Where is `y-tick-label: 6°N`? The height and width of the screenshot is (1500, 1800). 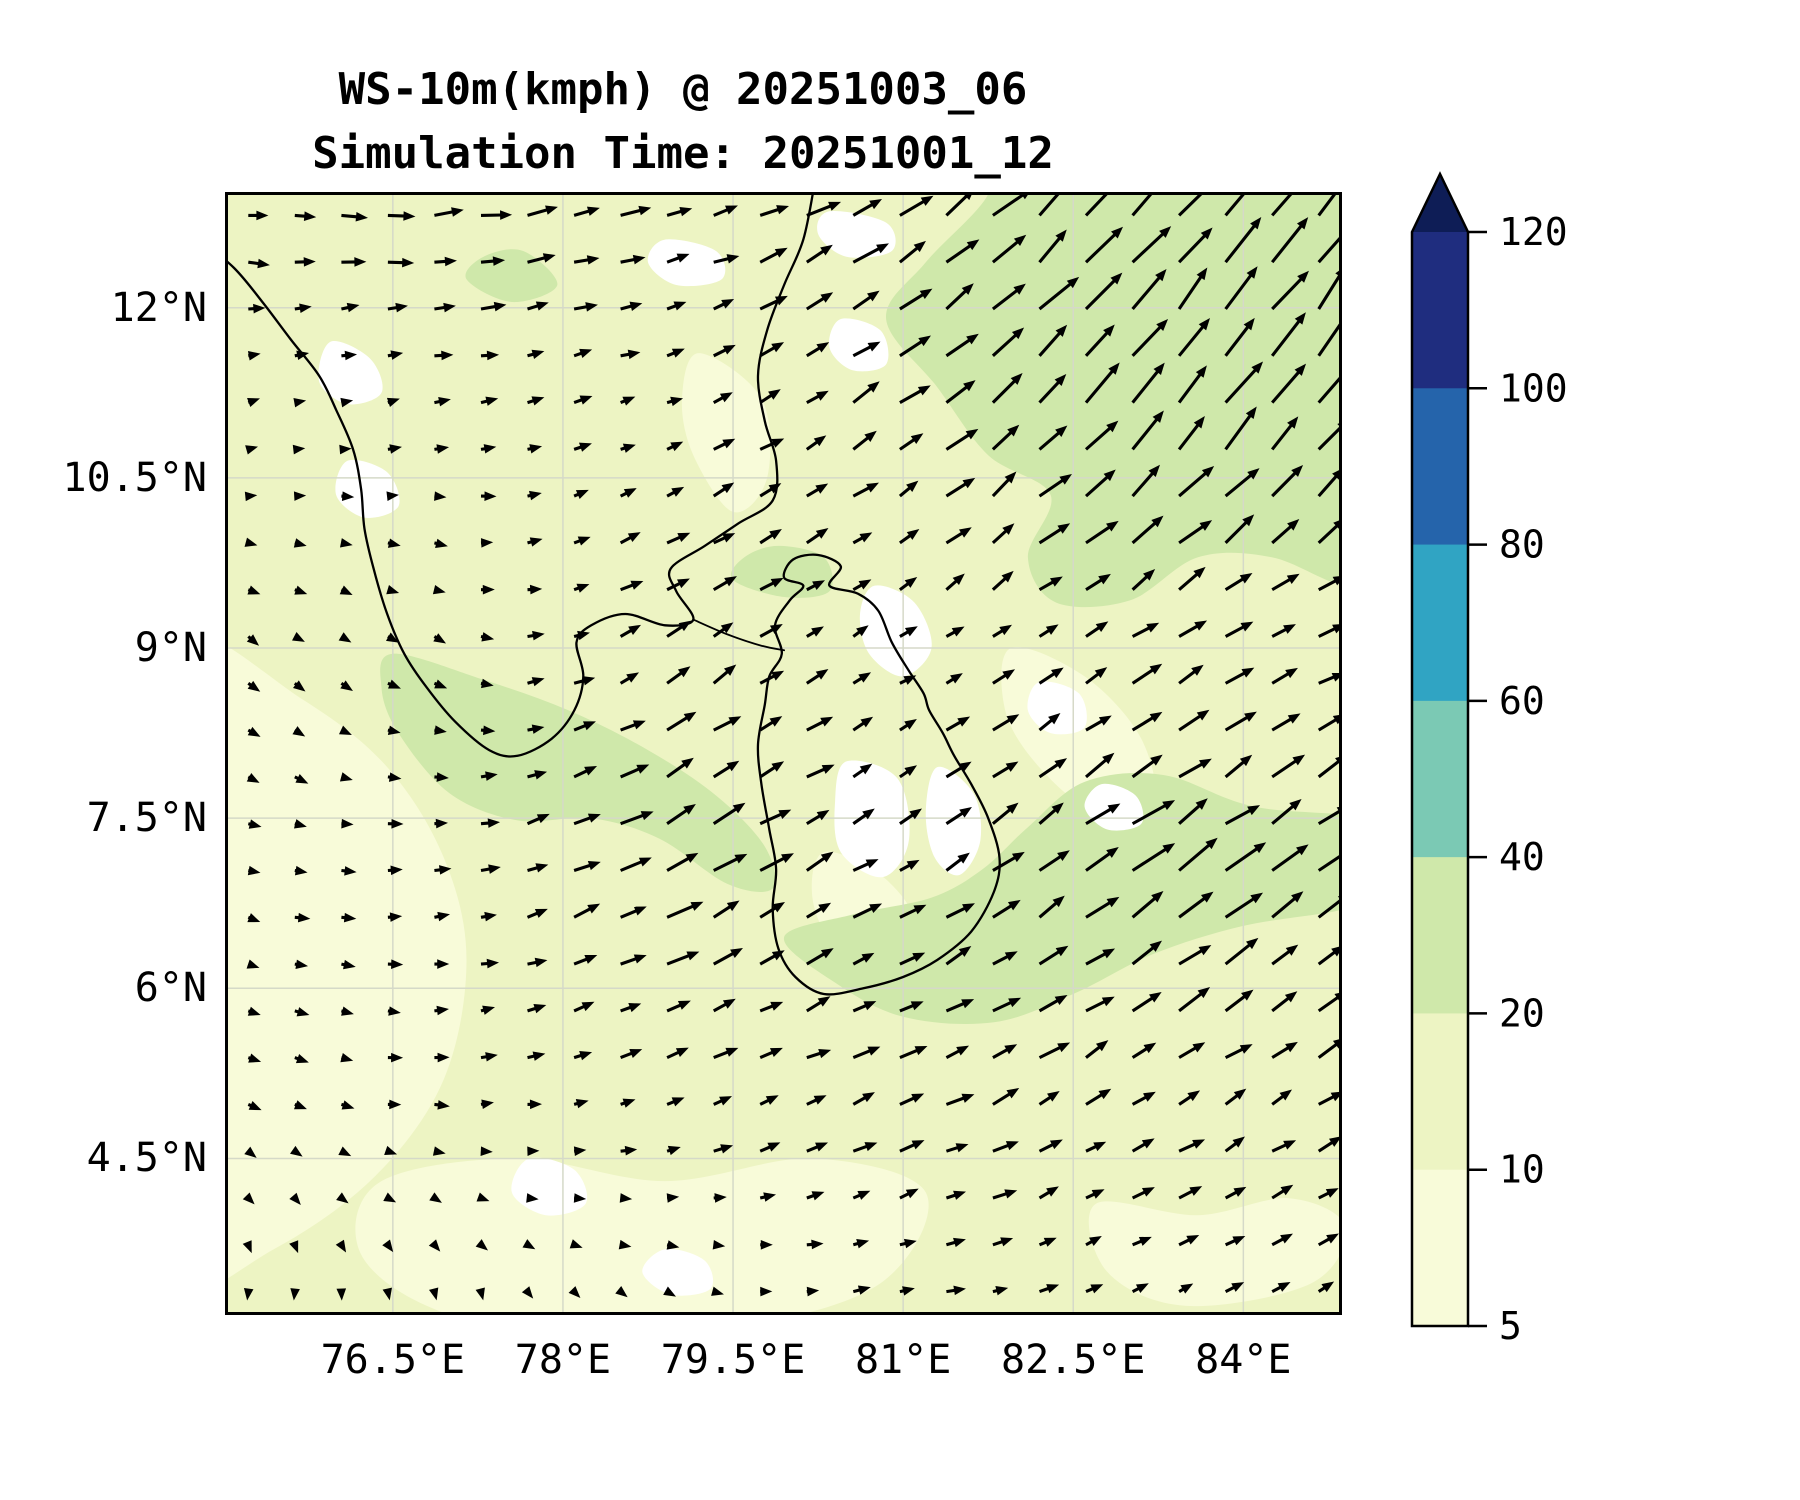
y-tick-label: 6°N is located at coordinates (170, 988).